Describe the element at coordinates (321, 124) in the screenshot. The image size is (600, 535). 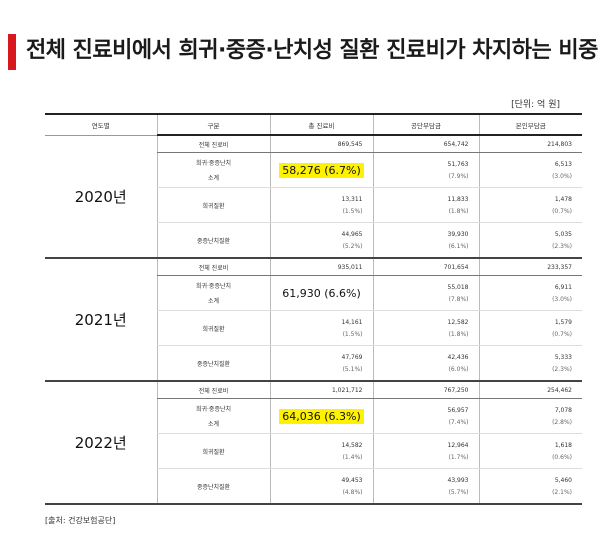
I see `header-total: 총 진료비` at that location.